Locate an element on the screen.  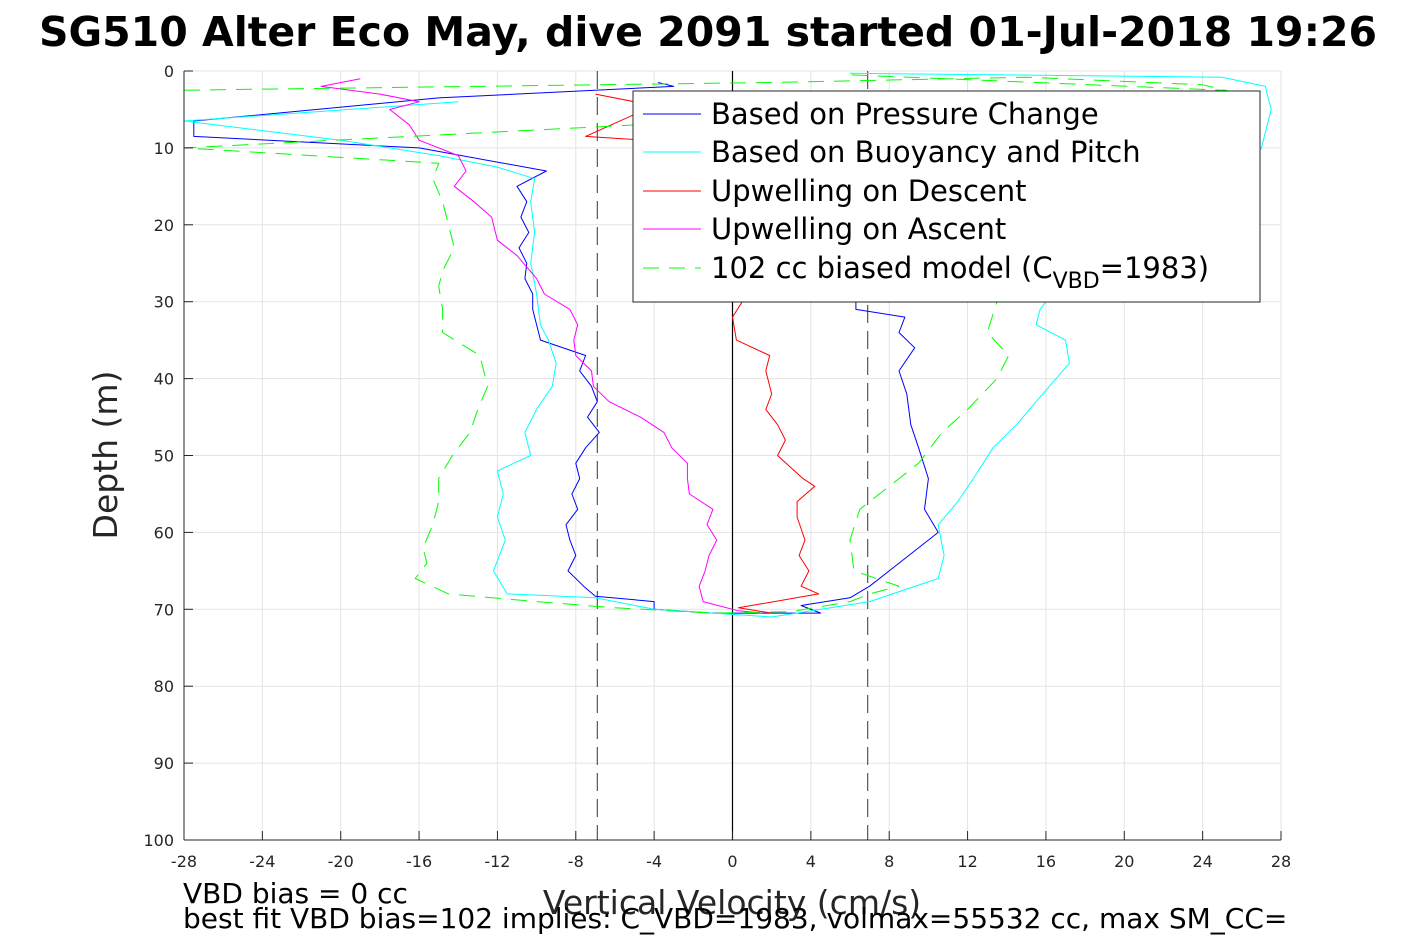
y-tick-label: 50 is located at coordinates (164, 456).